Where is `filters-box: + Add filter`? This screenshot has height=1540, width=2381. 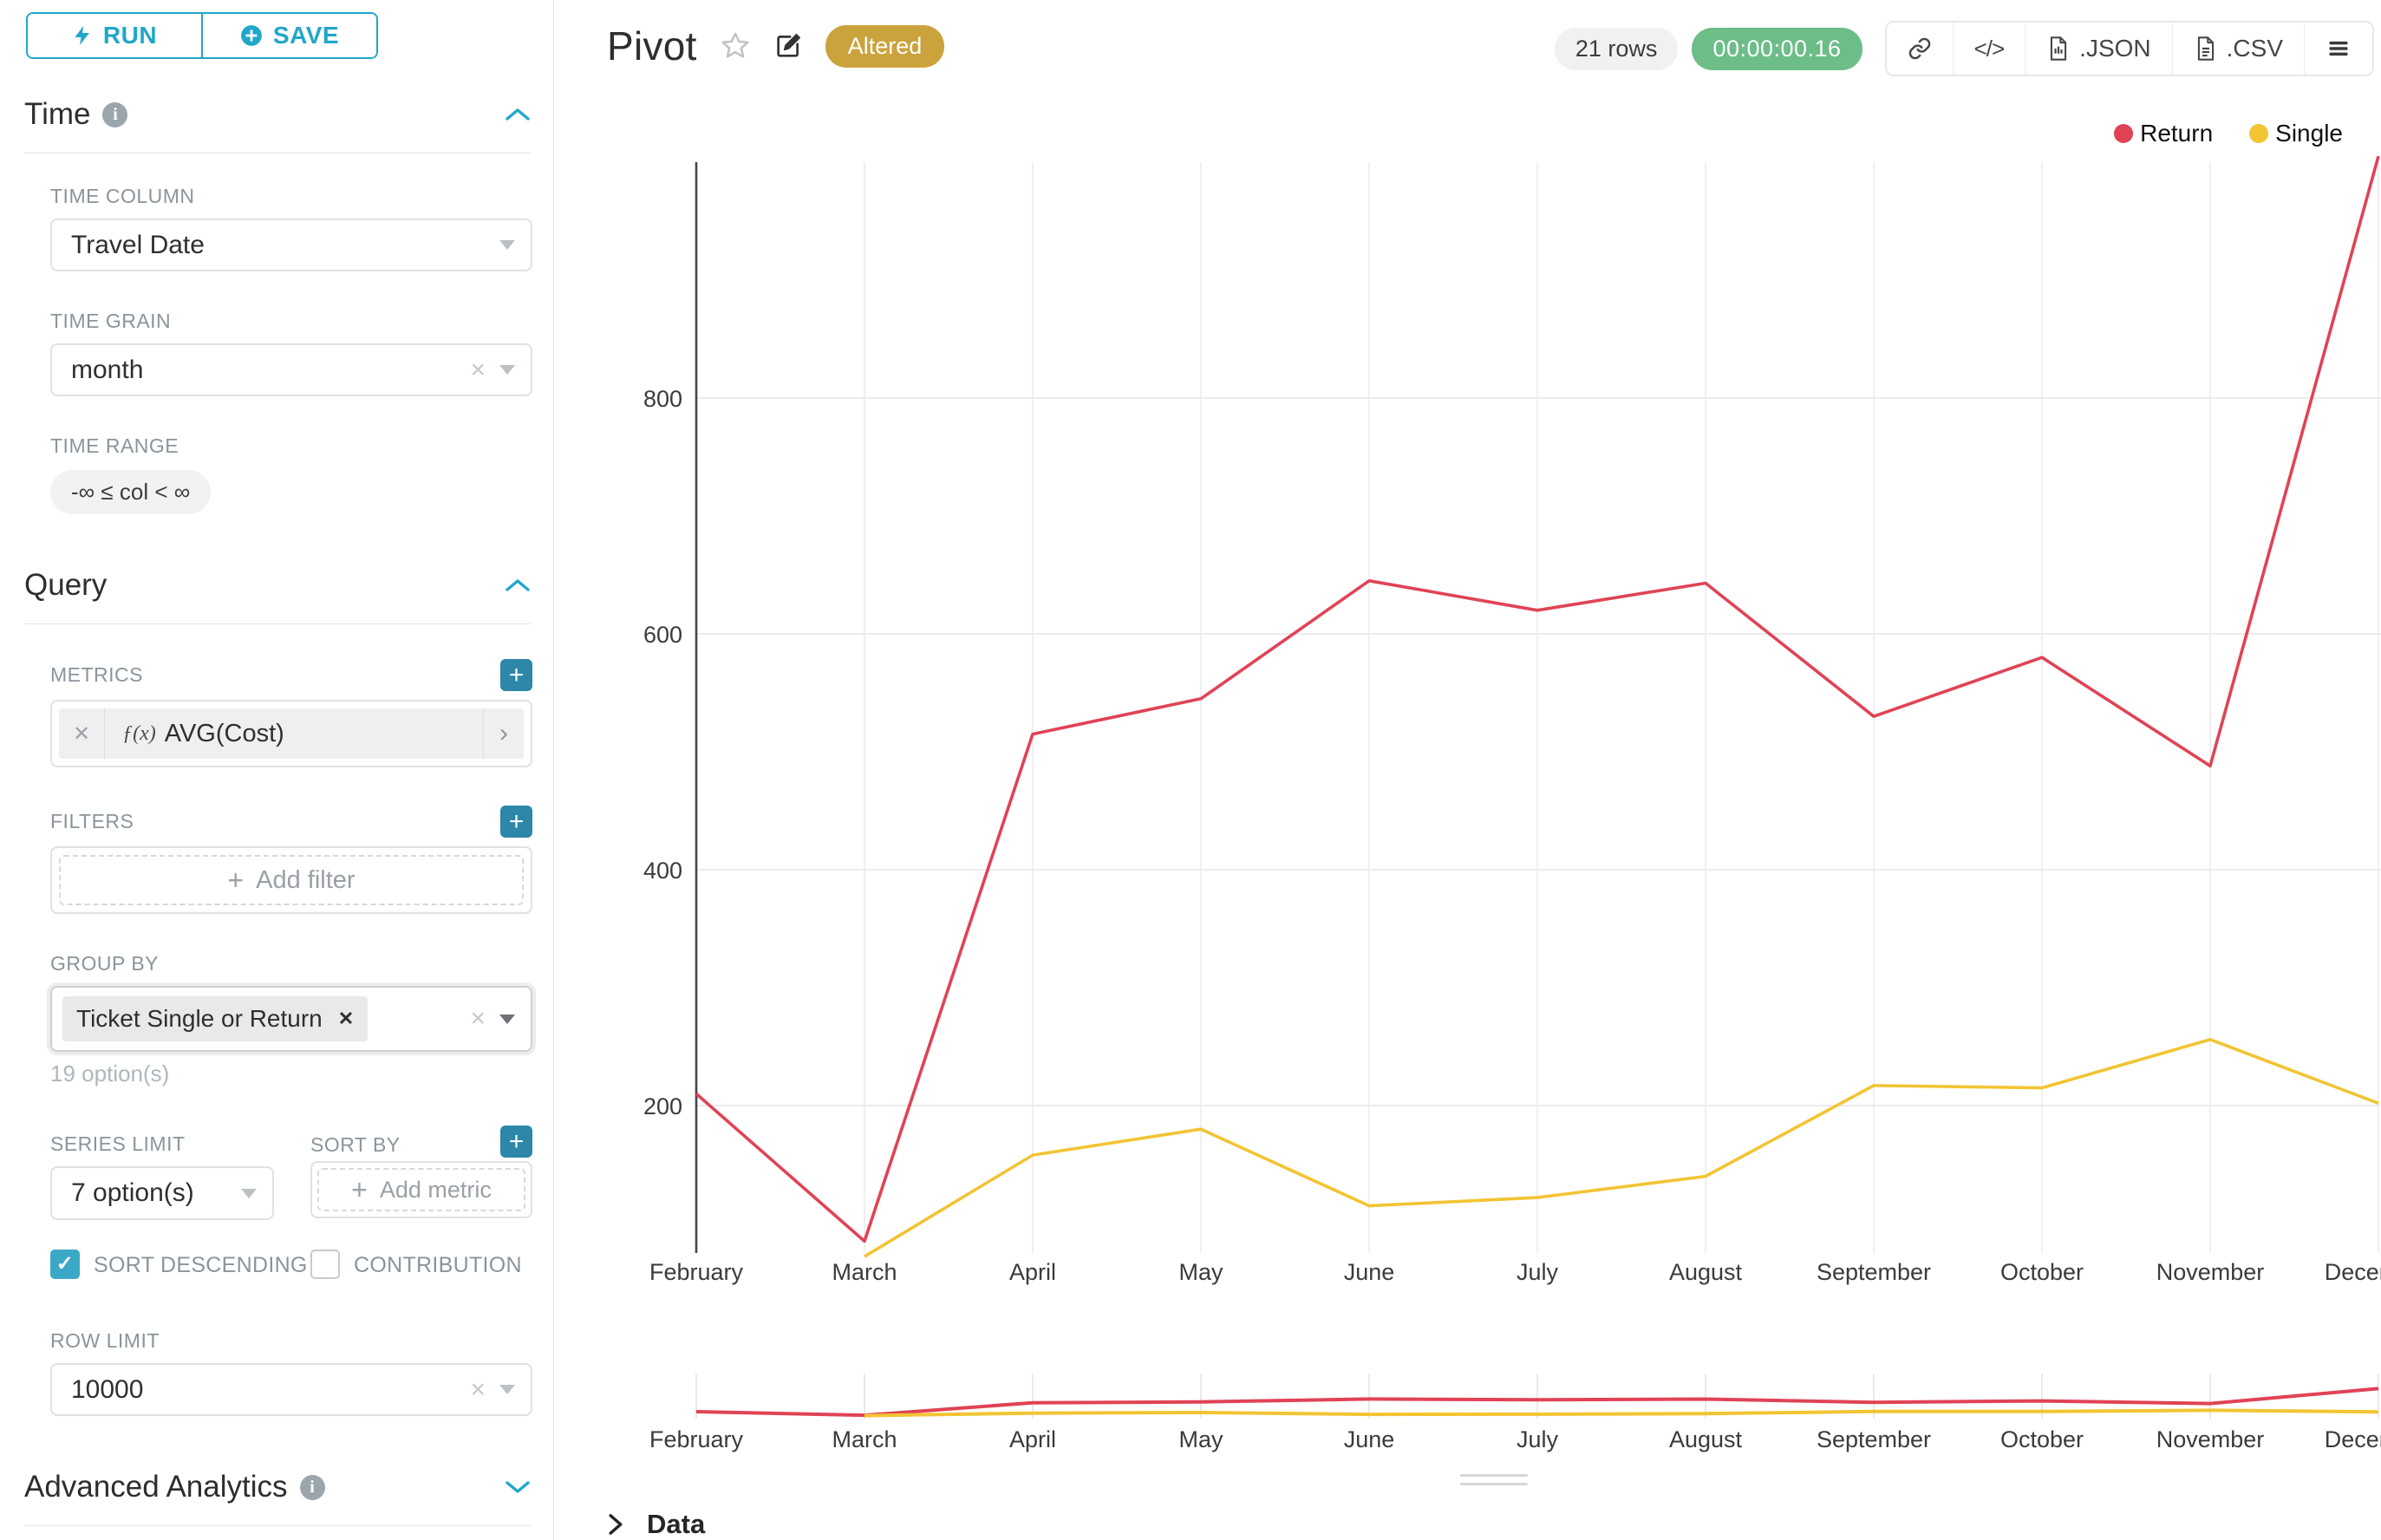
filters-box: + Add filter is located at coordinates (291, 880).